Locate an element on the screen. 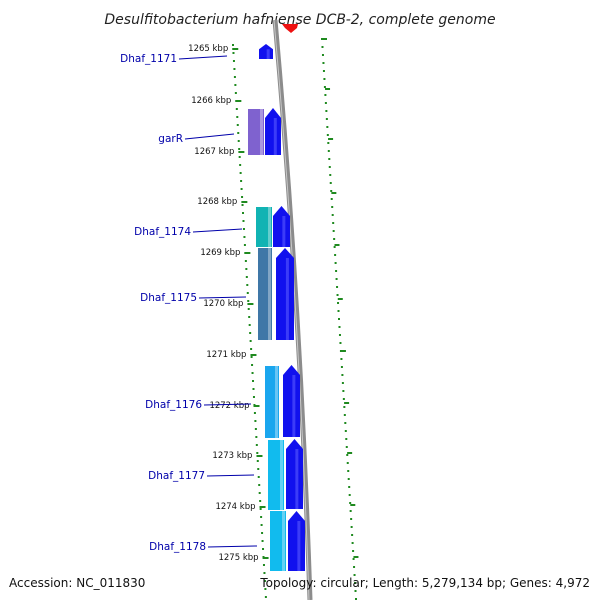 The width and height of the screenshot is (600, 600). kbp-tick-label: 1265 kbp is located at coordinates (208, 49).